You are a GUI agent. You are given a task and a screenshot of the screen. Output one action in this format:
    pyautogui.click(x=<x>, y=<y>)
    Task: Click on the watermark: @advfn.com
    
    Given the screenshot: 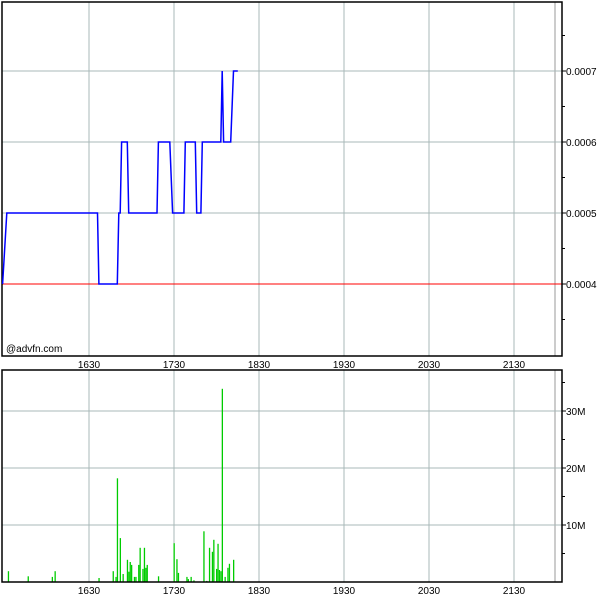 What is the action you would take?
    pyautogui.click(x=34, y=349)
    